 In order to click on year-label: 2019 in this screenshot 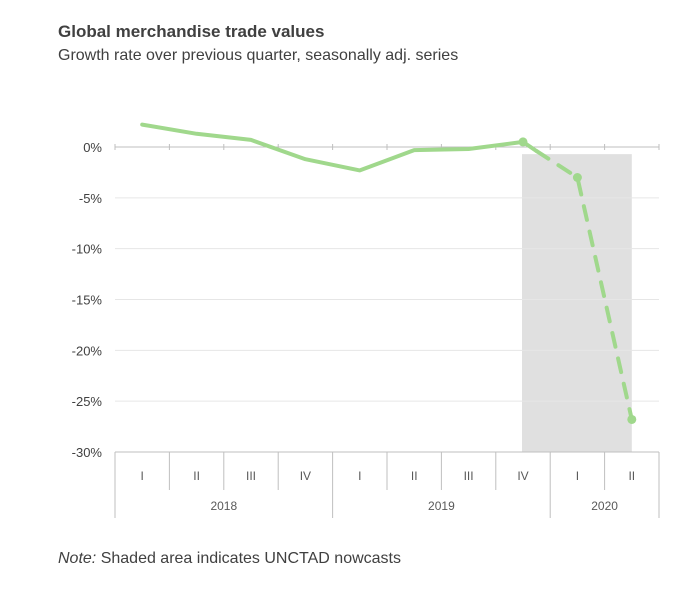, I will do `click(441, 506)`.